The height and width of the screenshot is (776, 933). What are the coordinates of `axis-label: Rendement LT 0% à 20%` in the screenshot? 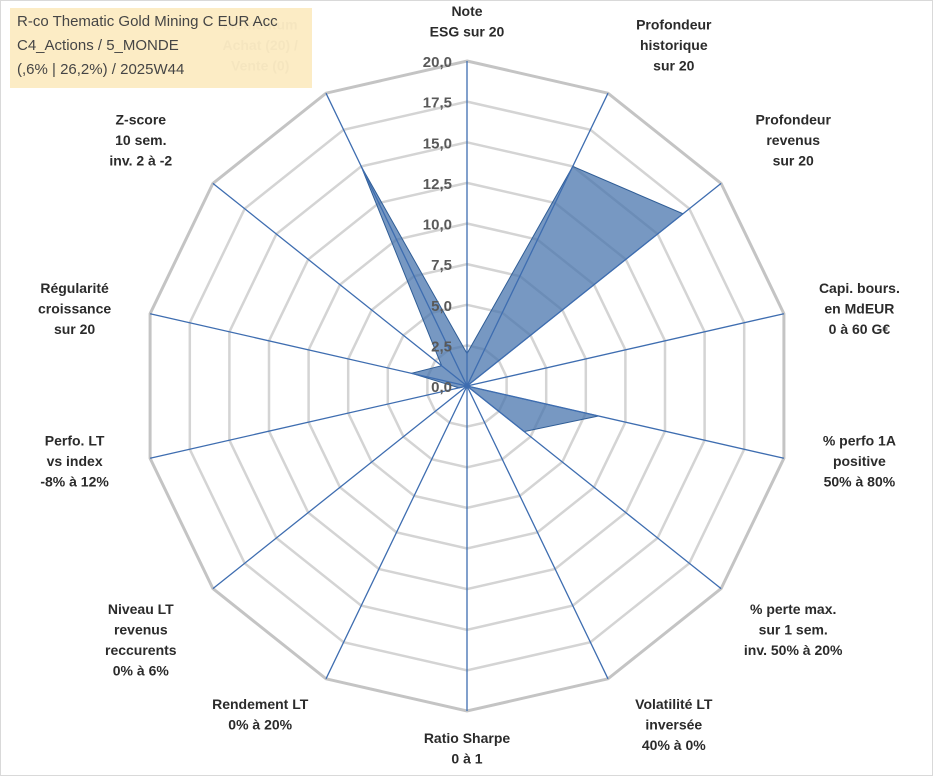 It's located at (260, 714).